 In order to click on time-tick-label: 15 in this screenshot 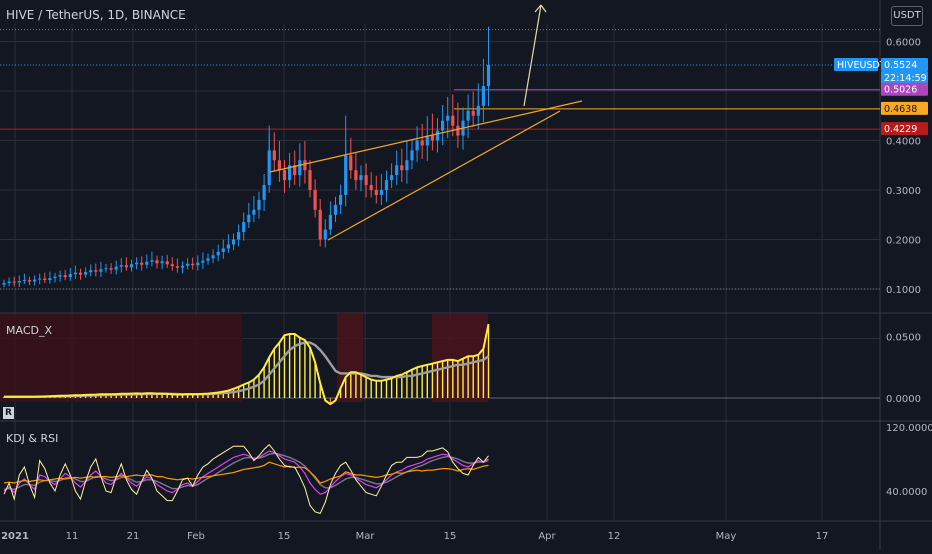, I will do `click(450, 536)`.